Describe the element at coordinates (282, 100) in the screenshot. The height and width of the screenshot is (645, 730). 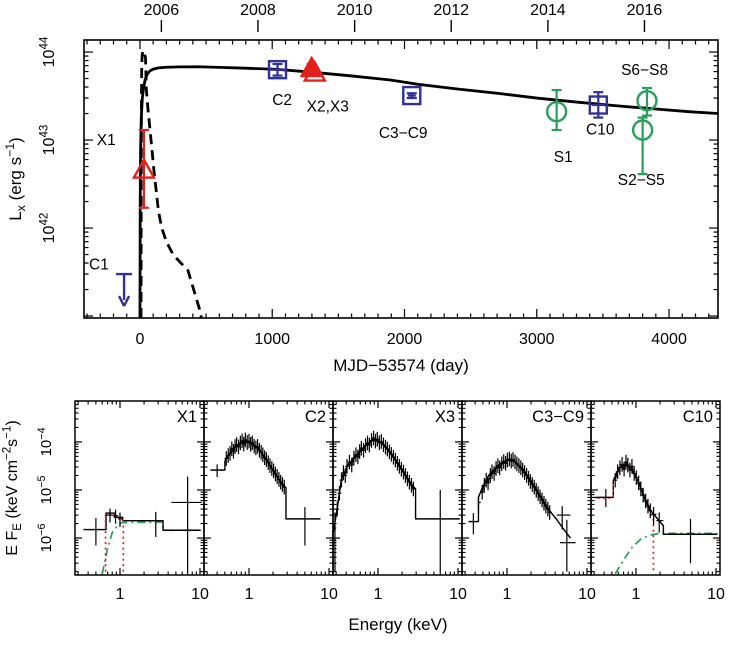
I see `point-label-C2: C2` at that location.